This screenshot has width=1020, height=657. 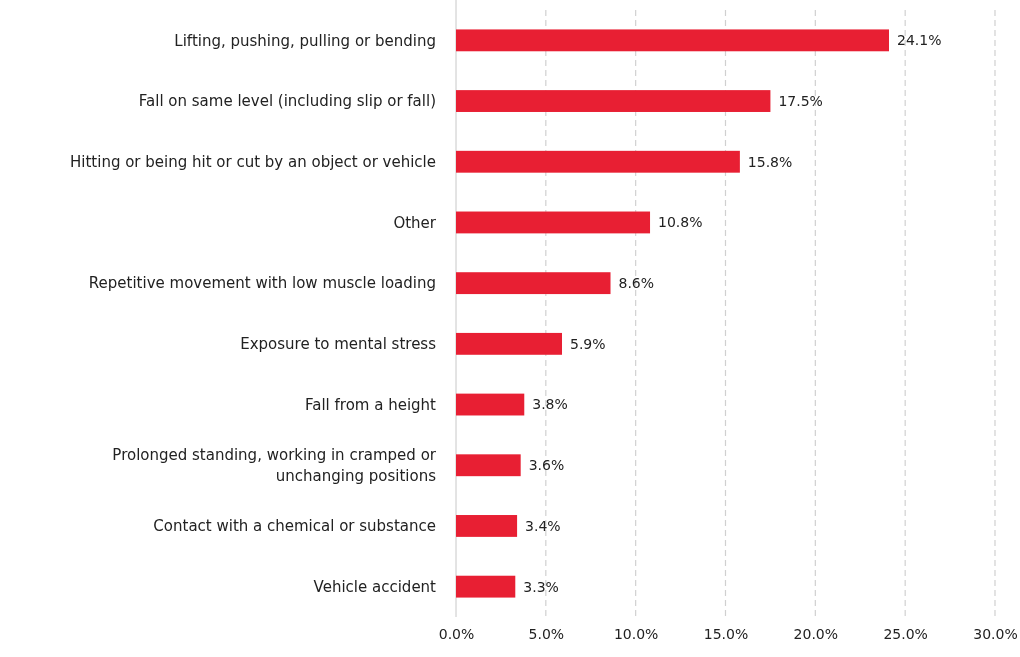 I want to click on data-label: 17.5%, so click(x=800, y=100).